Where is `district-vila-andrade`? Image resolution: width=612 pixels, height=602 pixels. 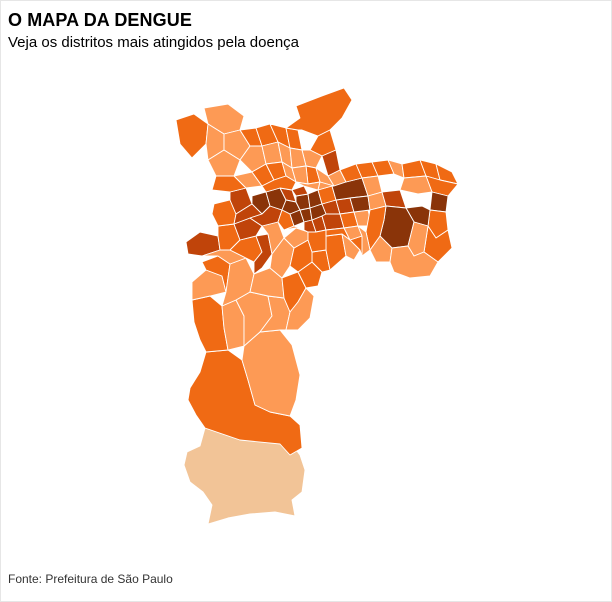 district-vila-andrade is located at coordinates (238, 282).